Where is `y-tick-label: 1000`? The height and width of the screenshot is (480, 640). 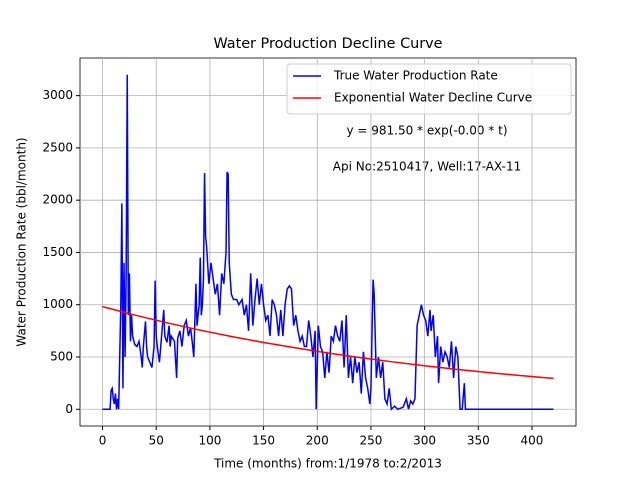 y-tick-label: 1000 is located at coordinates (57, 304).